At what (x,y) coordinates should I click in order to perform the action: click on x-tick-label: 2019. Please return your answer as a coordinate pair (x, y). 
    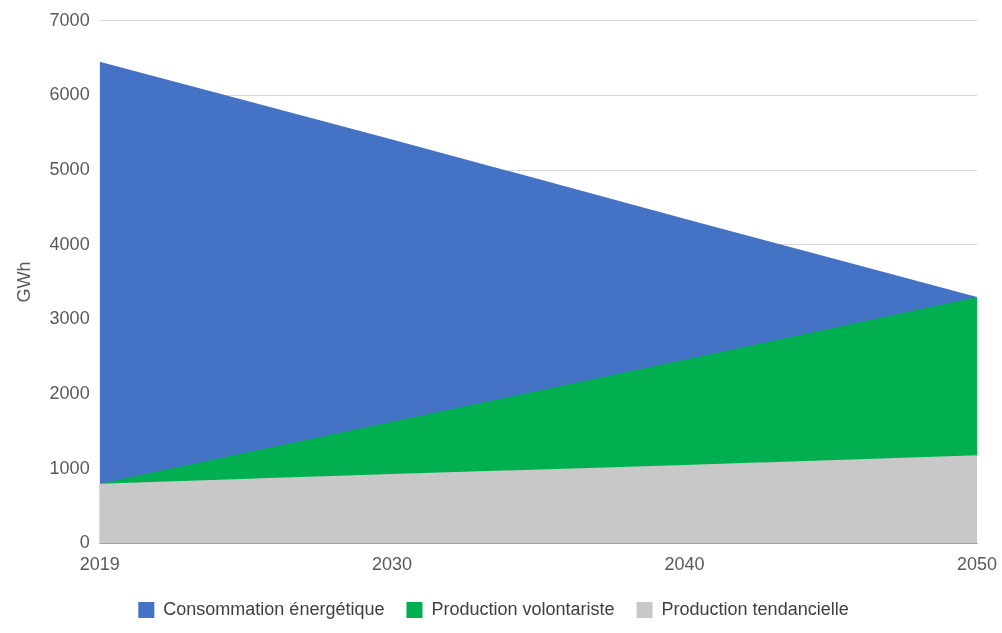
    Looking at the image, I should click on (99, 564).